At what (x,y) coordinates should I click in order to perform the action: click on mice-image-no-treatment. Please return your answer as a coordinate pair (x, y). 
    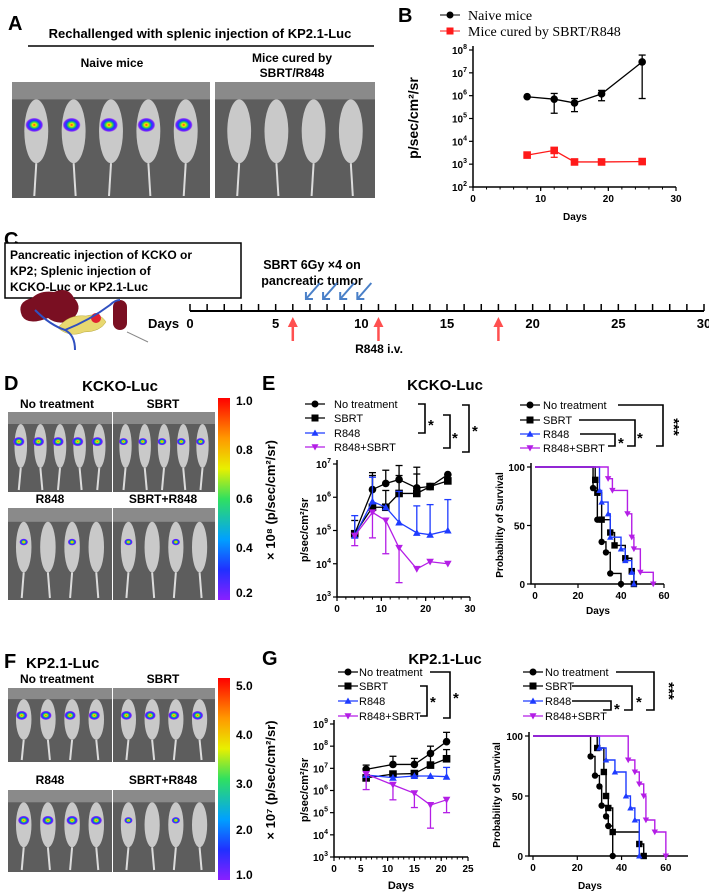
    Looking at the image, I should click on (60, 725).